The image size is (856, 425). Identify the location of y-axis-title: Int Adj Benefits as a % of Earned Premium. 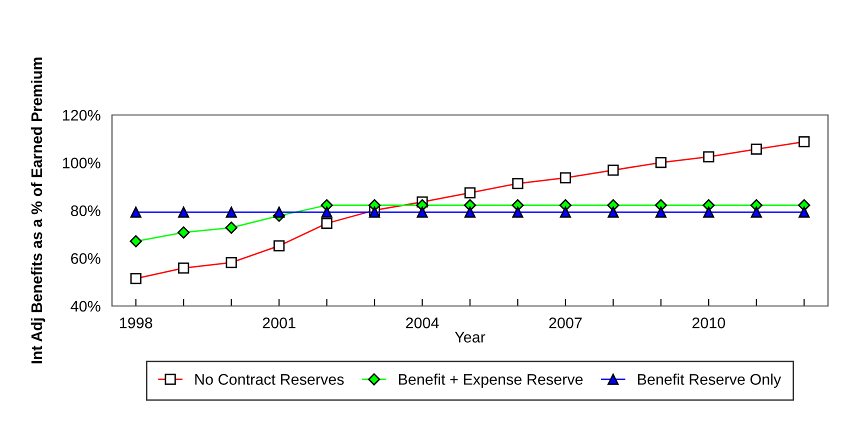
(38, 211).